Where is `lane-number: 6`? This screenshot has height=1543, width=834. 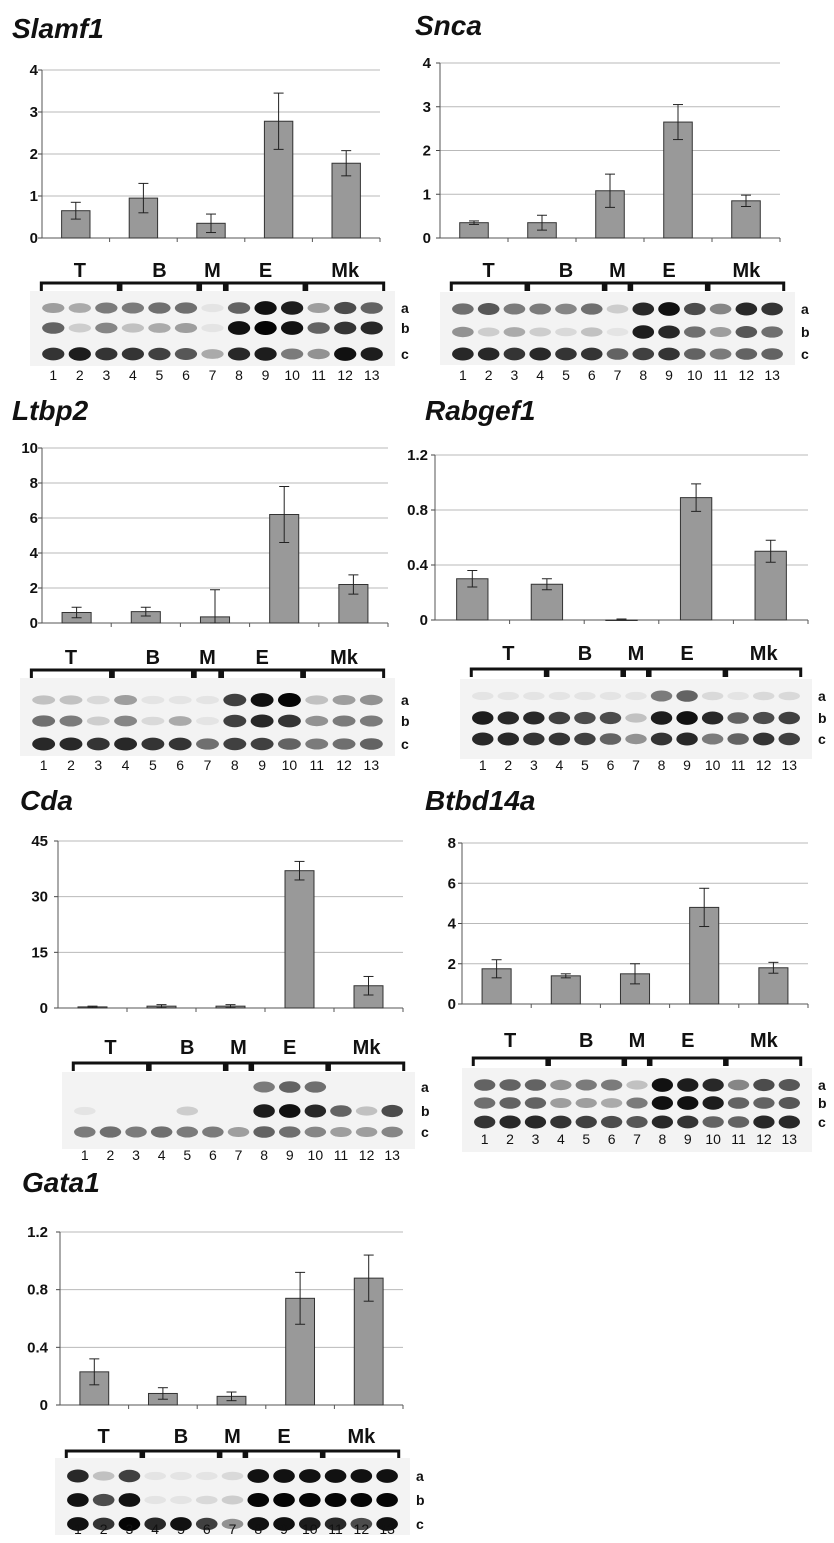 lane-number: 6 is located at coordinates (186, 375).